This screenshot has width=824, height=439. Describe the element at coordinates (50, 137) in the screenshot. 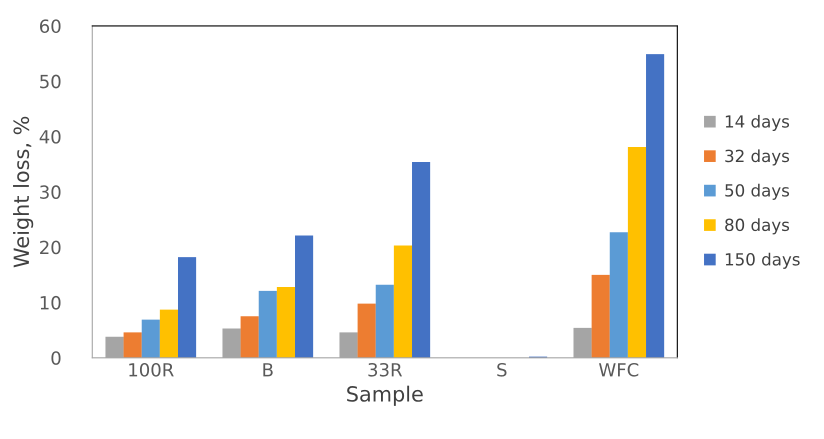

I see `y-tick-label: 40` at that location.